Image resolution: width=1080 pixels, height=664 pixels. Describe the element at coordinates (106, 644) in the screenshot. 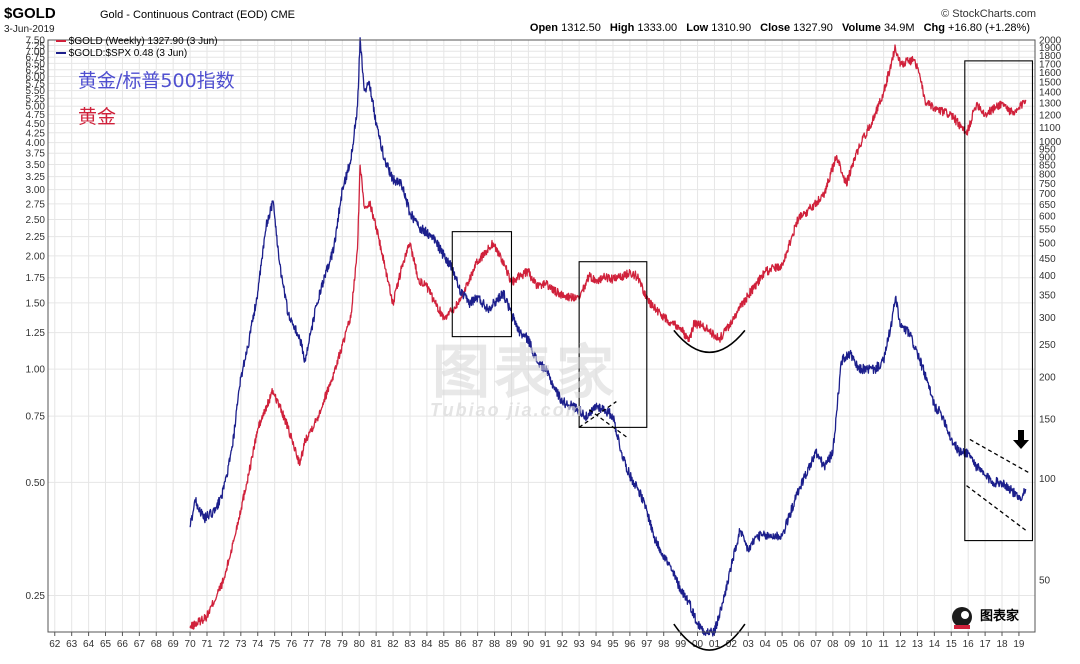

I see `x-tick-label: 65` at that location.